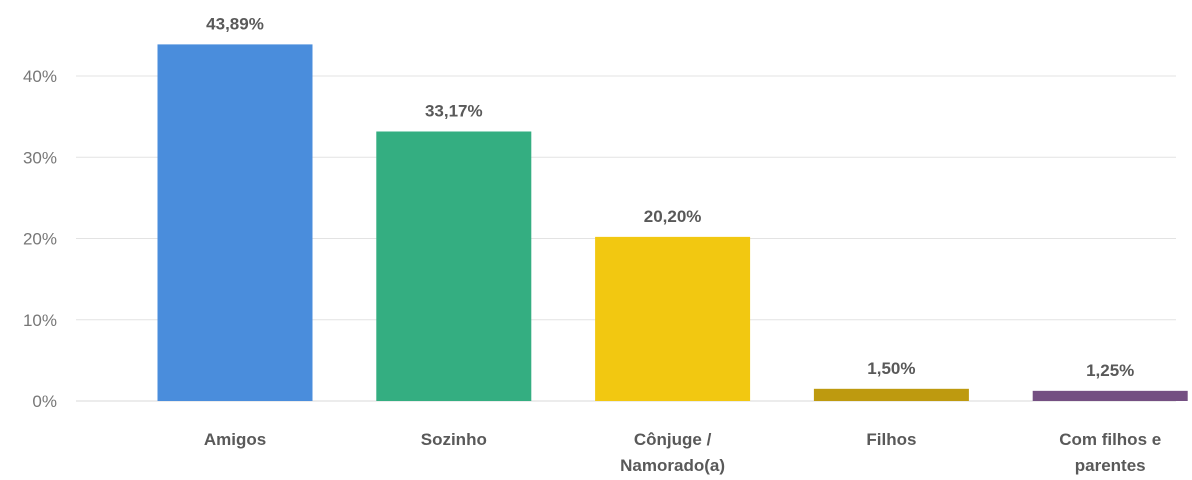  I want to click on x-category-label: Com filhos e parentes, so click(1110, 452).